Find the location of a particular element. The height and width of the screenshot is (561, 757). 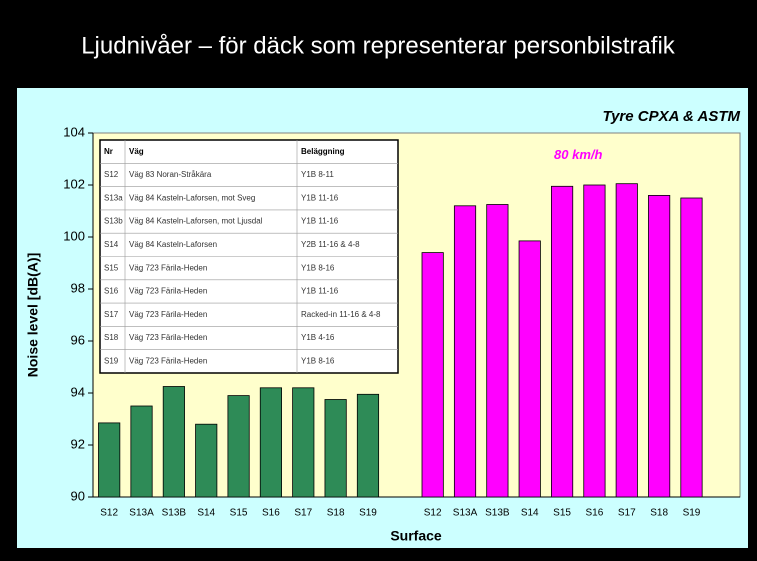

annotation: Tyre CPXA & ASTM is located at coordinates (671, 116).